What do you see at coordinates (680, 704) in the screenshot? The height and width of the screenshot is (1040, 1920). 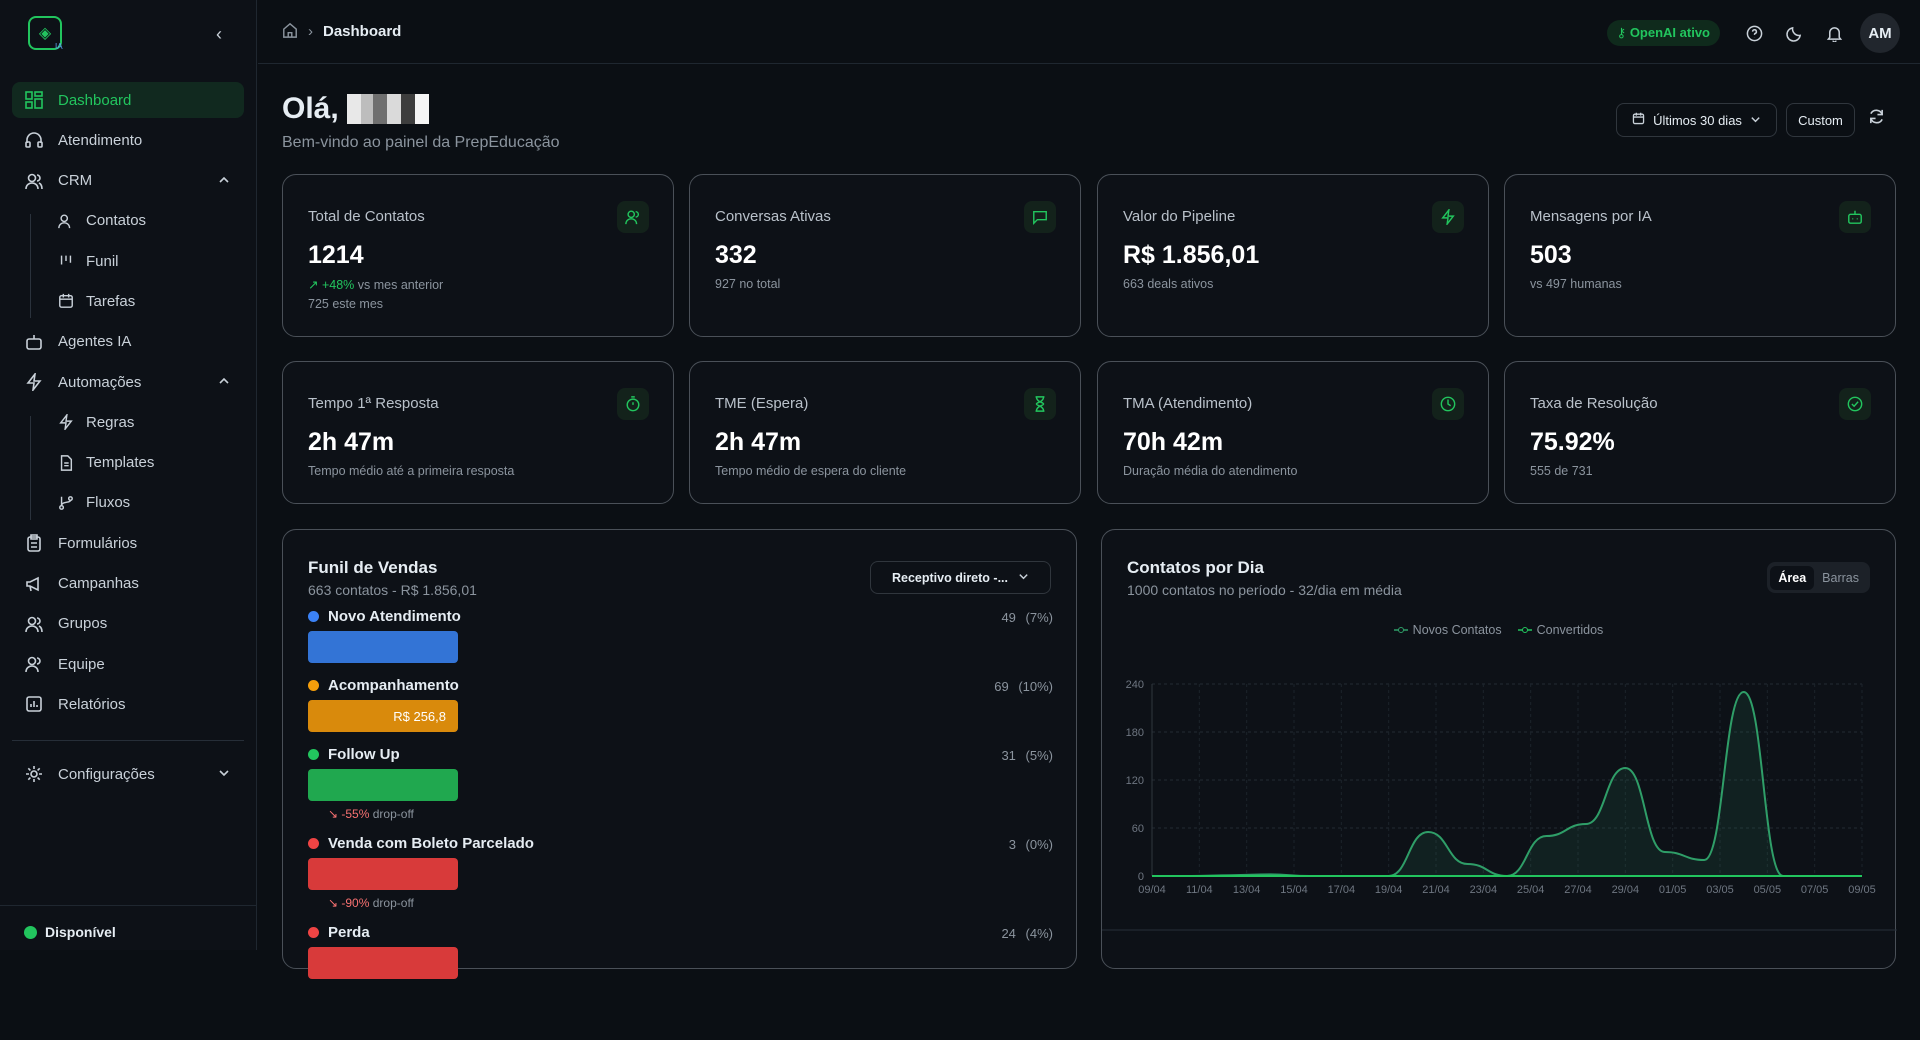 I see `funnel-stage: Acompanhamento 69 (10%) R$ 256,8` at bounding box center [680, 704].